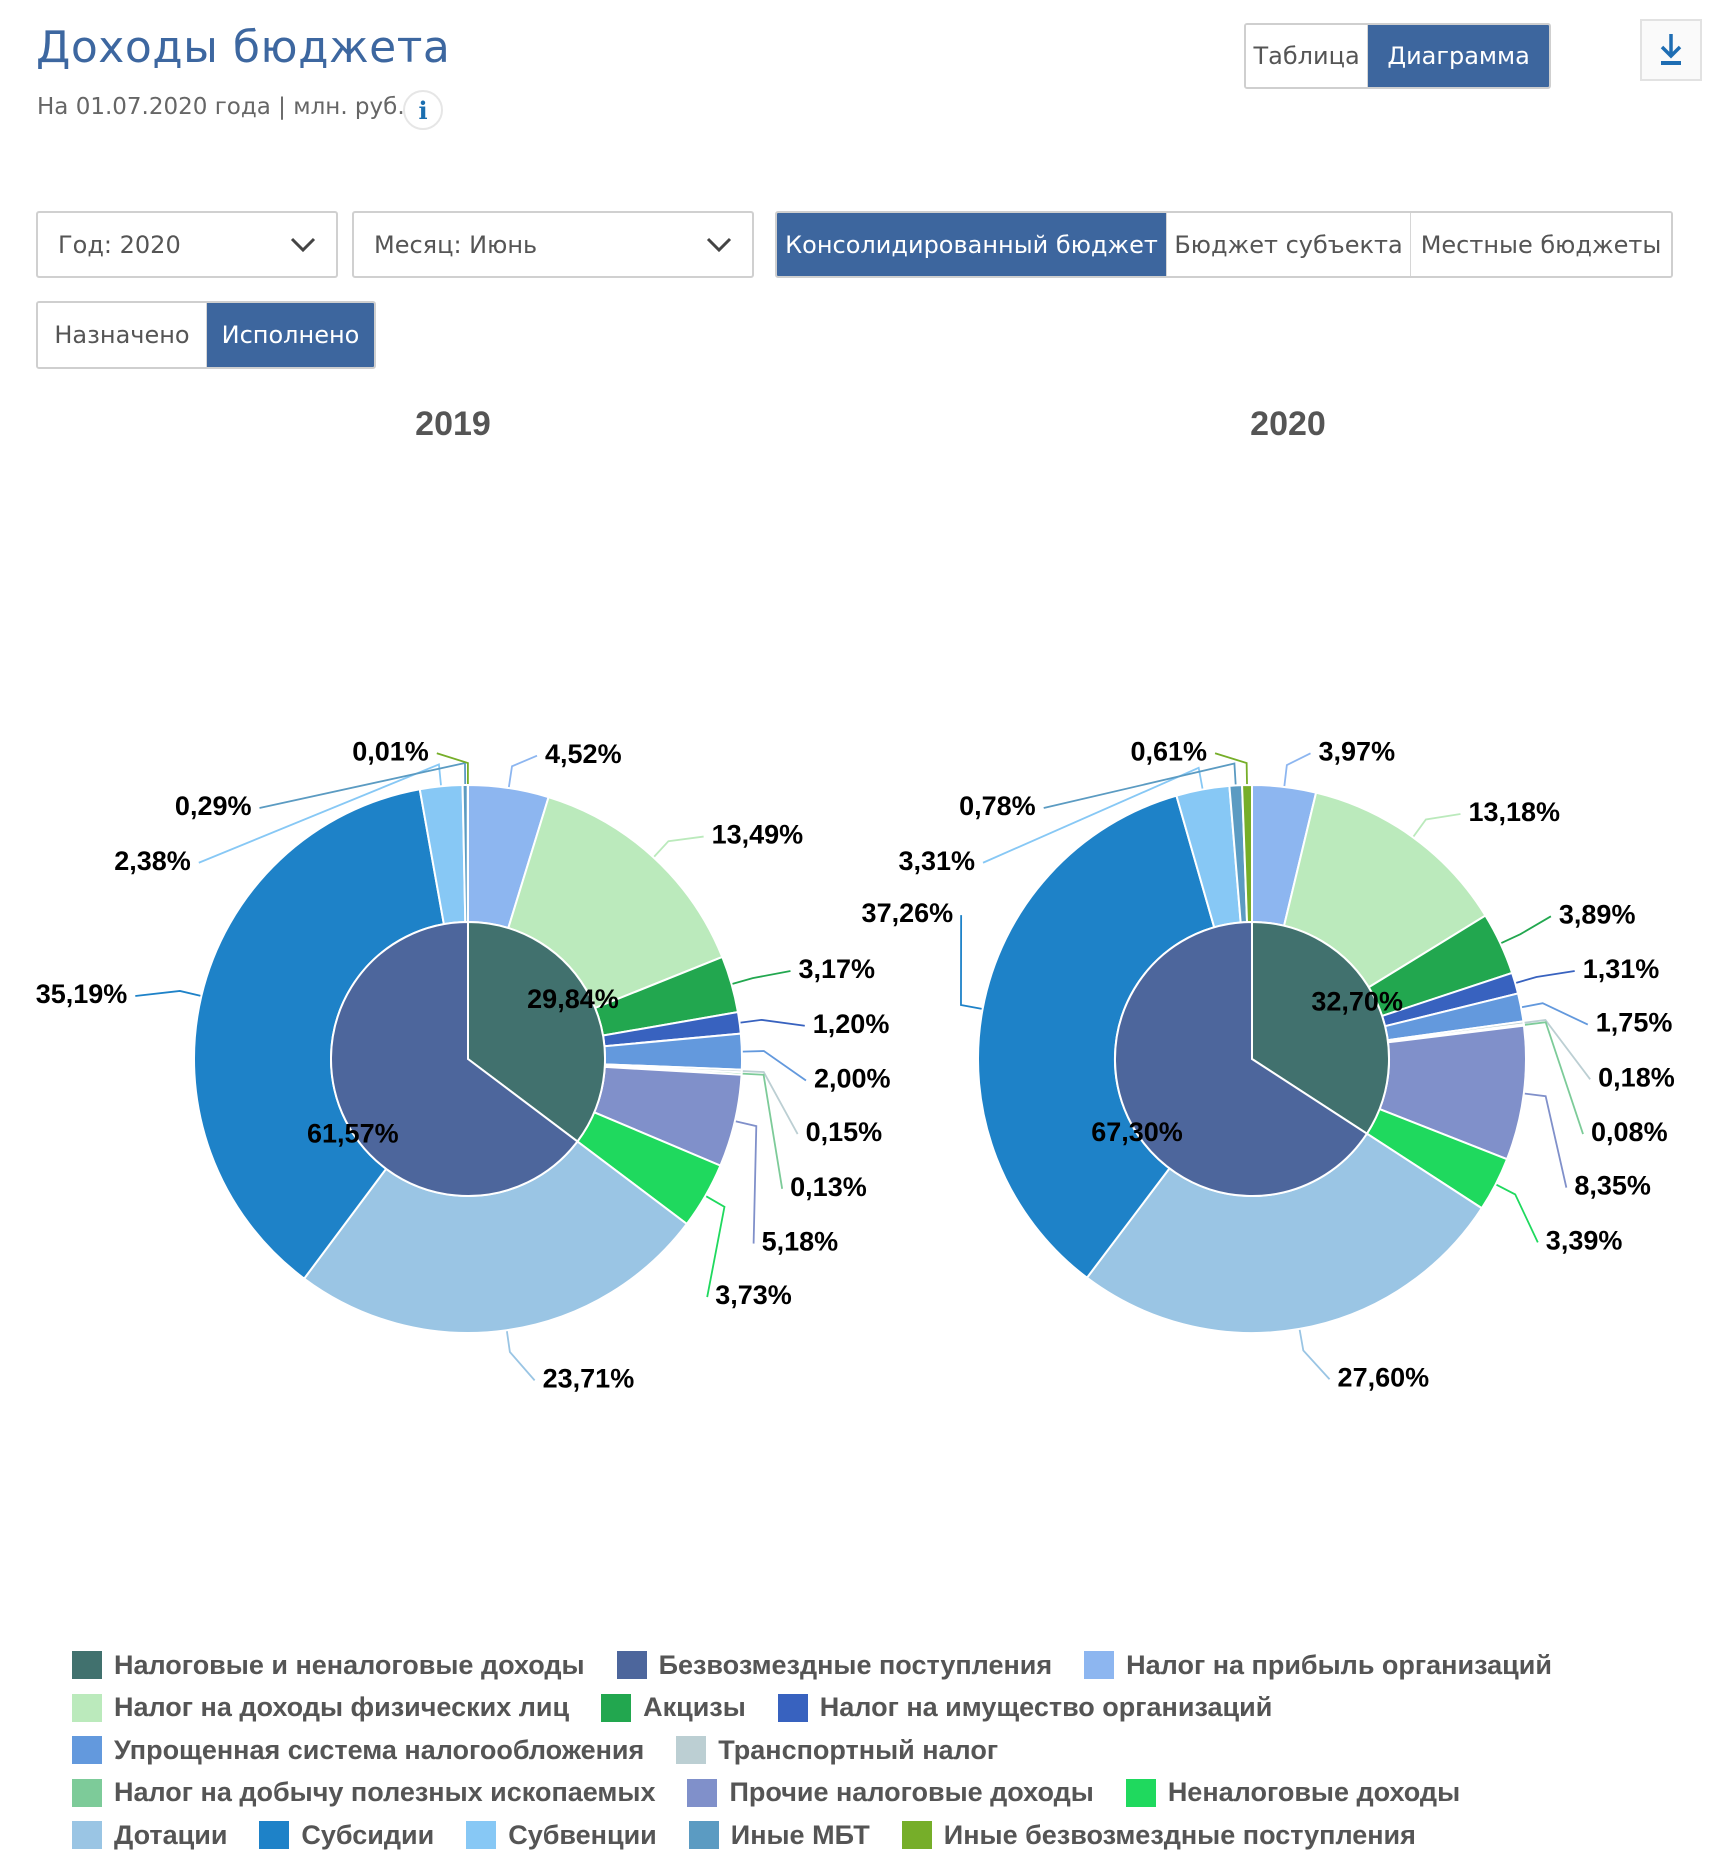 The width and height of the screenshot is (1714, 1857). I want to click on inner-data-label: 67,30%, so click(1137, 1132).